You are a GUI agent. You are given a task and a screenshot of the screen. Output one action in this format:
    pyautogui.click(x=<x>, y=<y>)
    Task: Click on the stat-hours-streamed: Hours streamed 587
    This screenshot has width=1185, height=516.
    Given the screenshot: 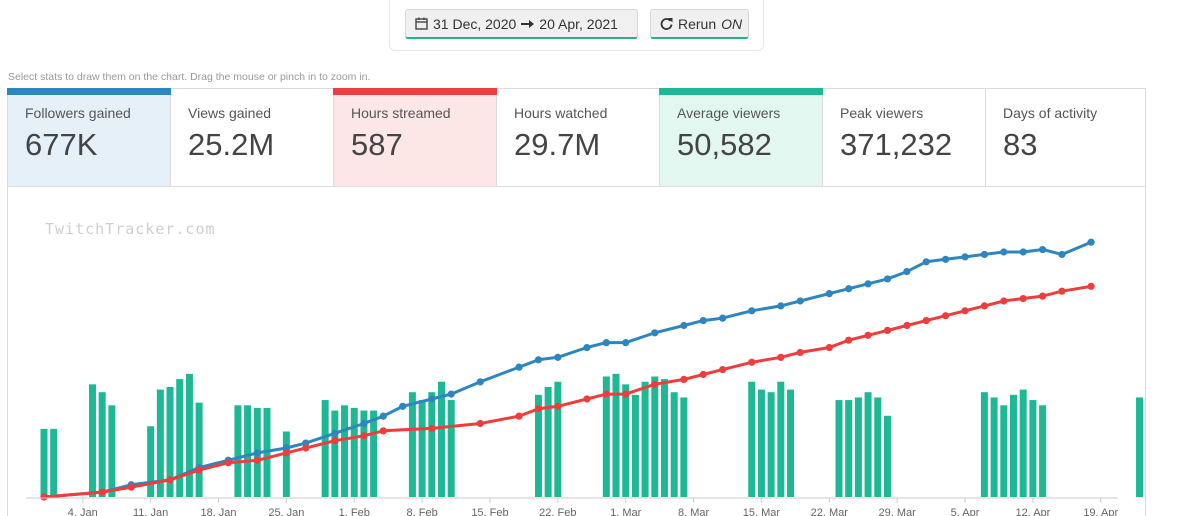 What is the action you would take?
    pyautogui.click(x=415, y=137)
    